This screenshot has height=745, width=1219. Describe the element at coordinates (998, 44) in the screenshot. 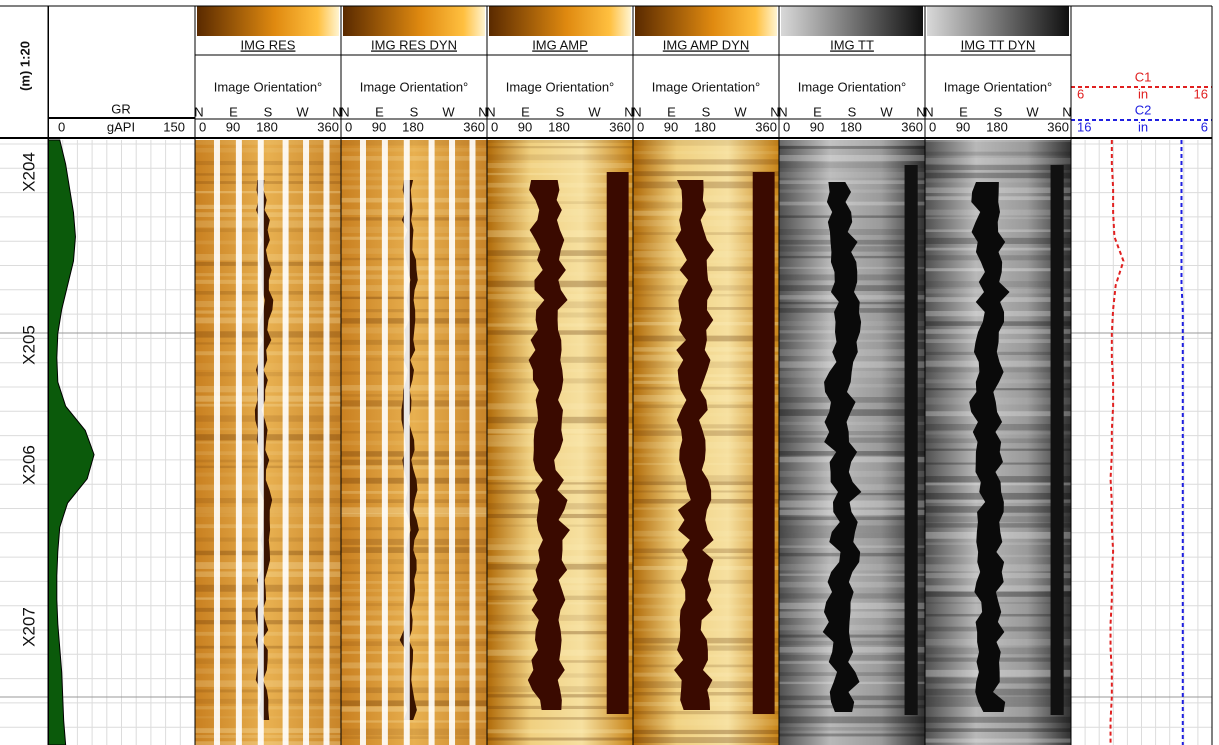

I see `track-title: IMG TT DYN` at that location.